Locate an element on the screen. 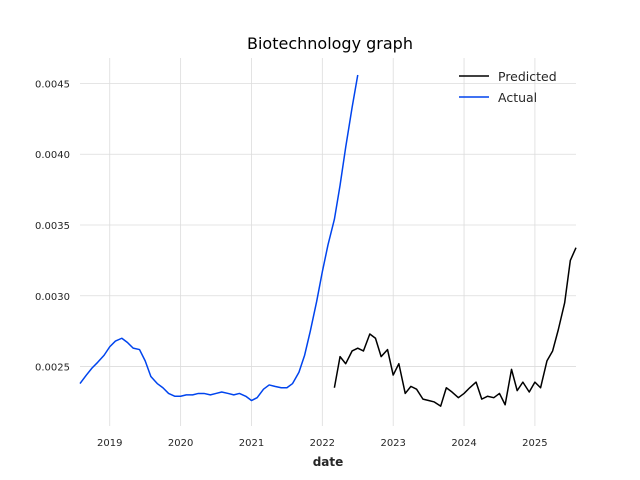 Image resolution: width=640 pixels, height=480 pixels. series-line-predicted is located at coordinates (455, 327).